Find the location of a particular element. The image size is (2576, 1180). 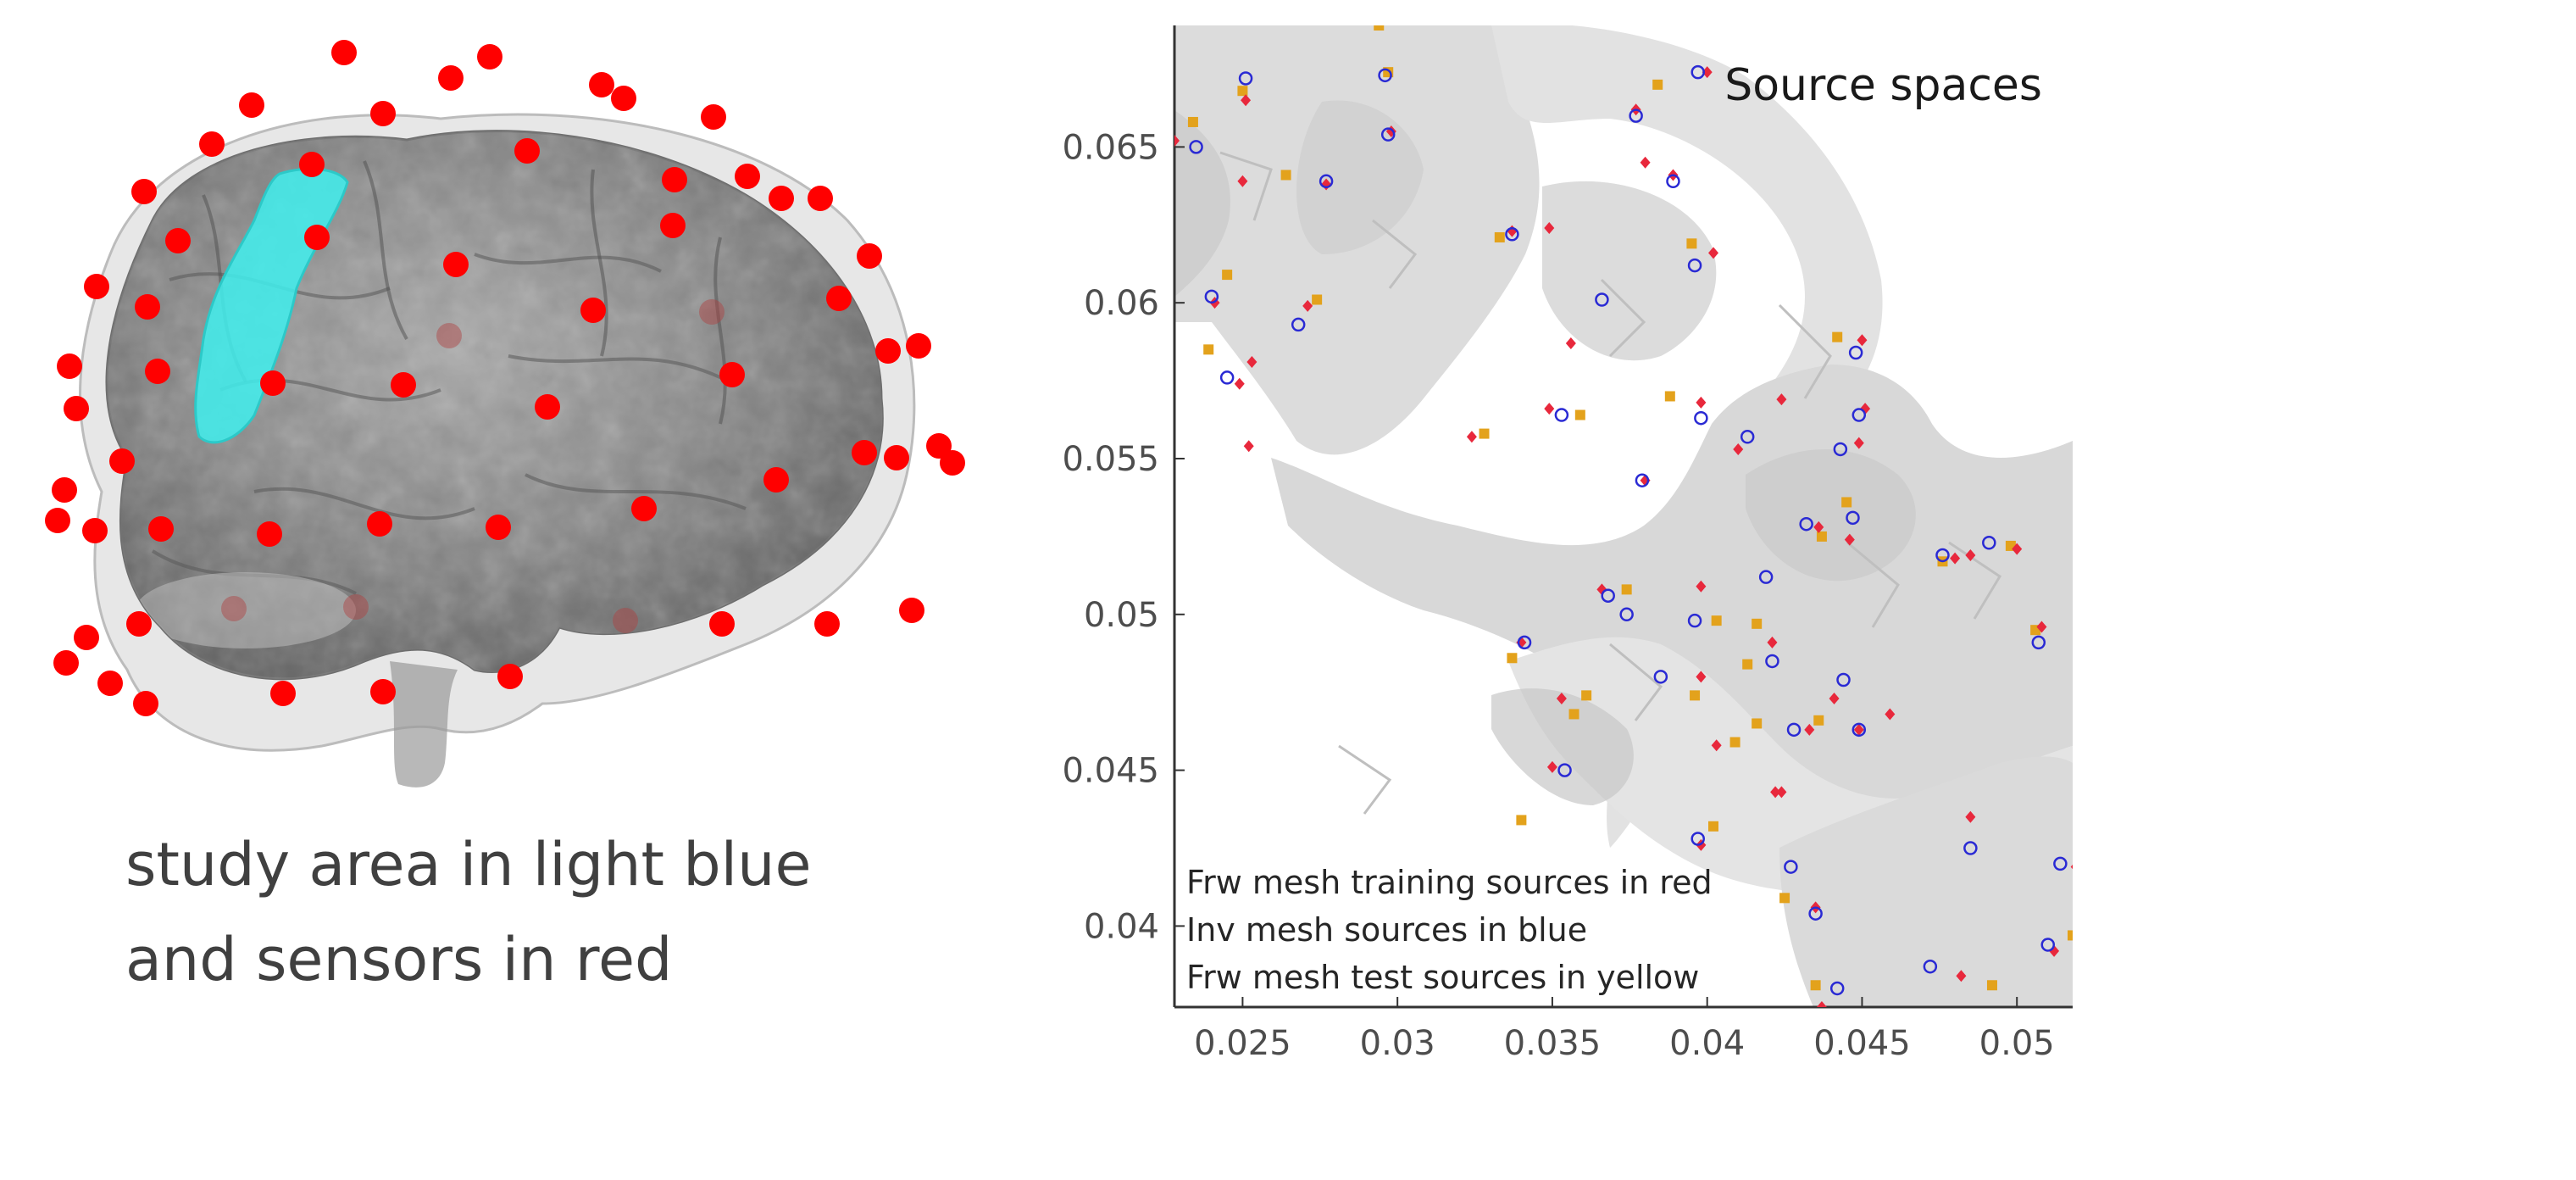

x-tick-label: 0.025 is located at coordinates (1242, 1043).